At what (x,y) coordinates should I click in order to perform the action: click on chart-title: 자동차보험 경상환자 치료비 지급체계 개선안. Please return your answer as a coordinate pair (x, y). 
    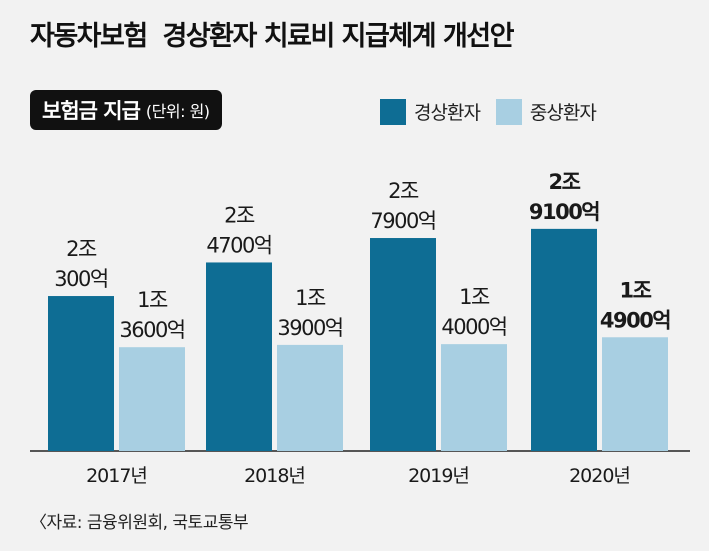
    Looking at the image, I should click on (272, 36).